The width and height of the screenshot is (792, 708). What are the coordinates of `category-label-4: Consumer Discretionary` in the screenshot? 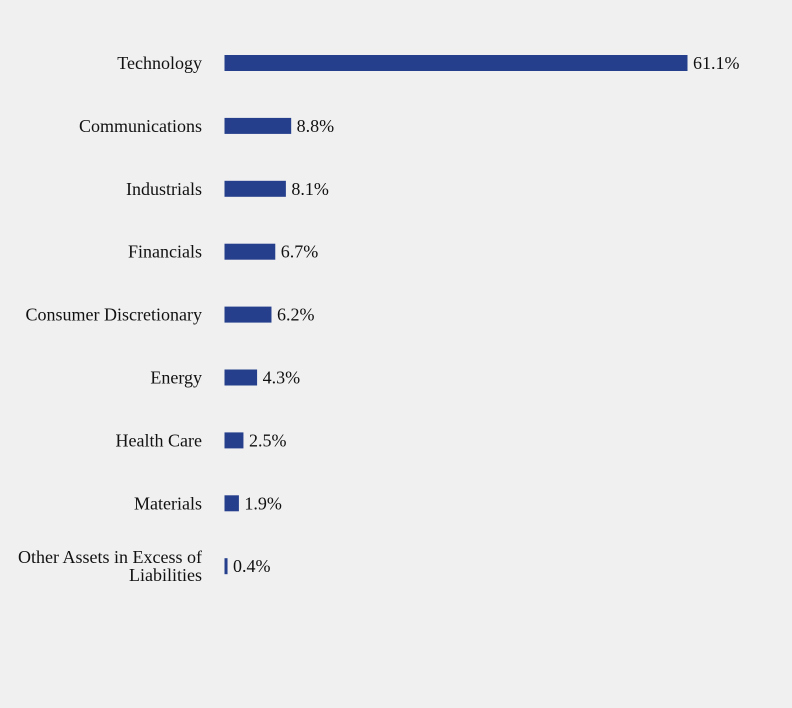 It's located at (114, 315).